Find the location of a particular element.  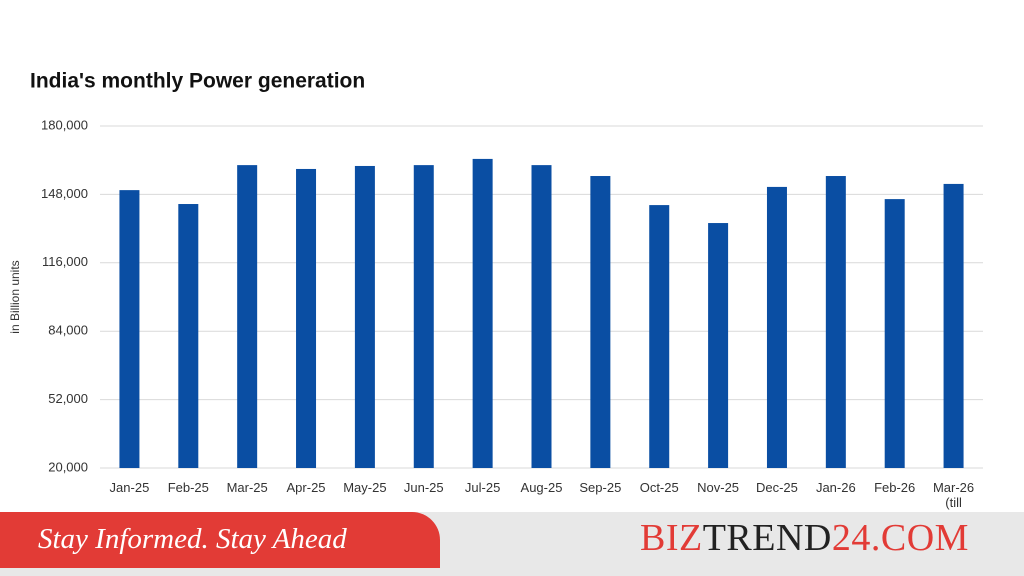

x-tick-label: Apr-25 is located at coordinates (306, 487).